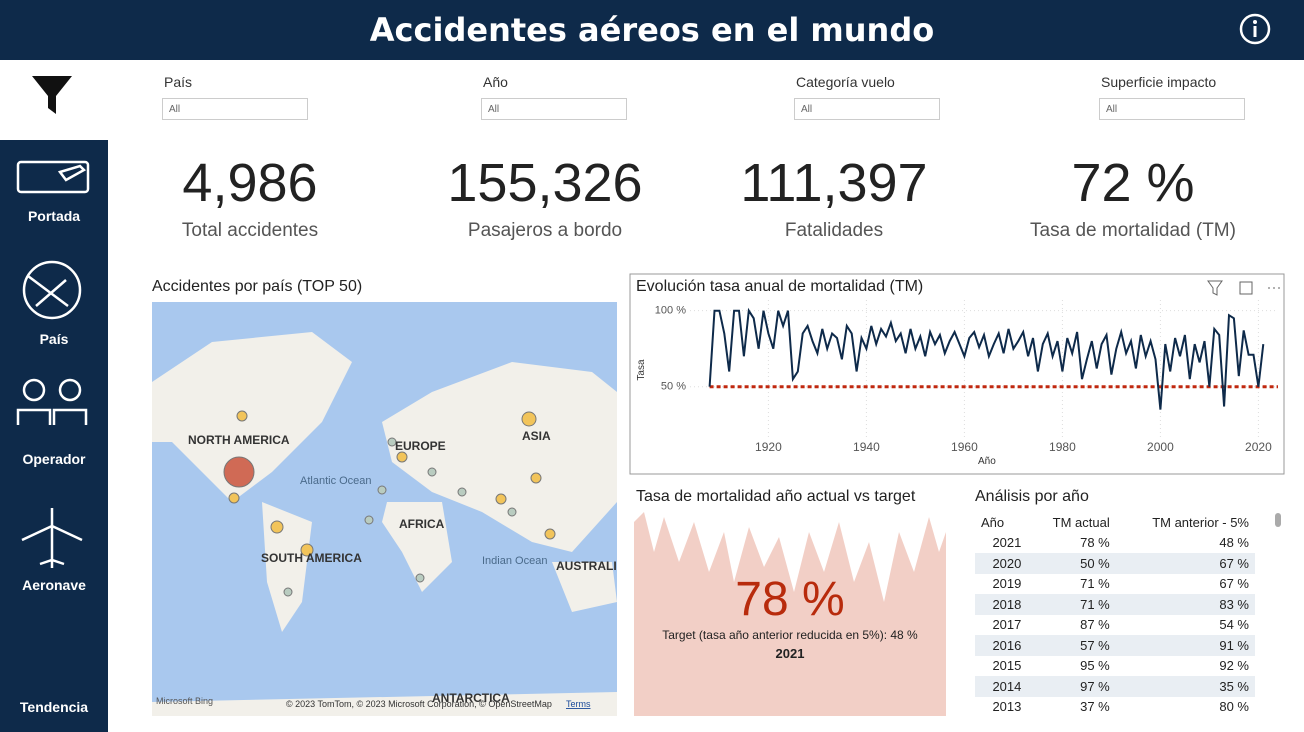 The image size is (1304, 732). I want to click on x-tick-label: 1920, so click(768, 447).